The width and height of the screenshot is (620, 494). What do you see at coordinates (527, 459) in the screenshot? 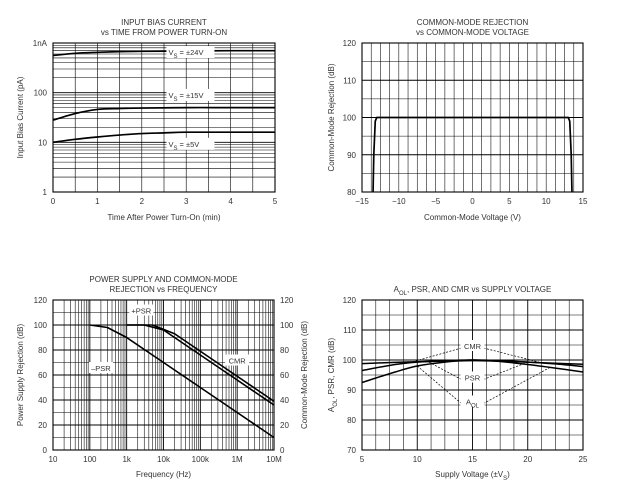
I see `x-tick-label: 20` at bounding box center [527, 459].